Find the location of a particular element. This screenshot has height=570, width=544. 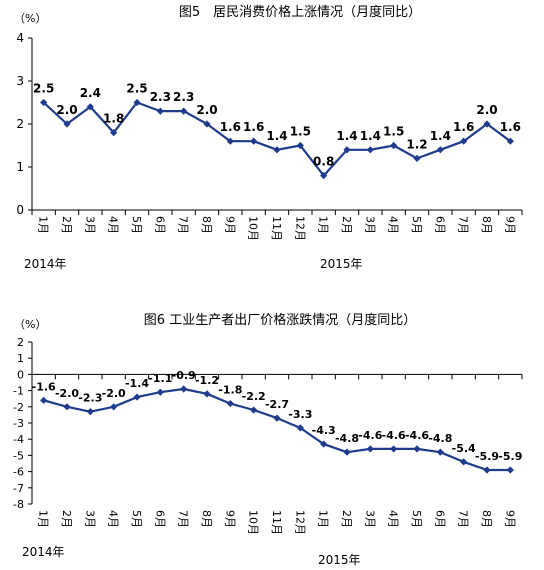

data-label: -2.2 is located at coordinates (254, 396).